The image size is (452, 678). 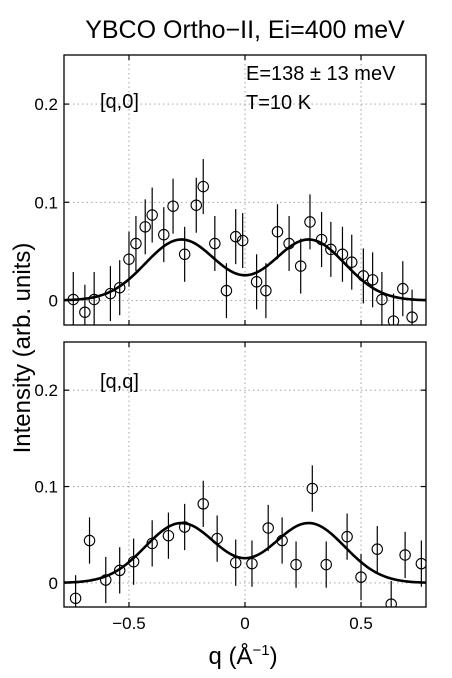 What do you see at coordinates (274, 656) in the screenshot?
I see `x-axis-label-end: )` at bounding box center [274, 656].